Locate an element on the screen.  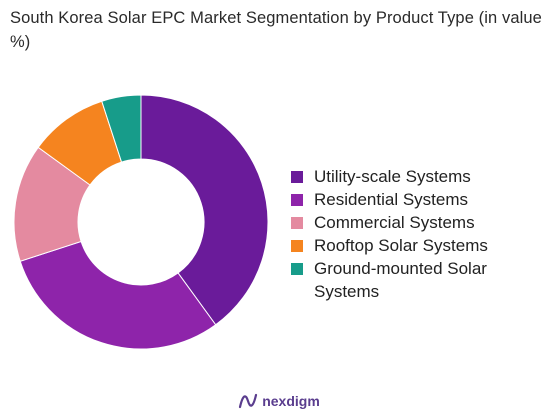
legend-item: Ground-mounted Solar Systems is located at coordinates (422, 280).